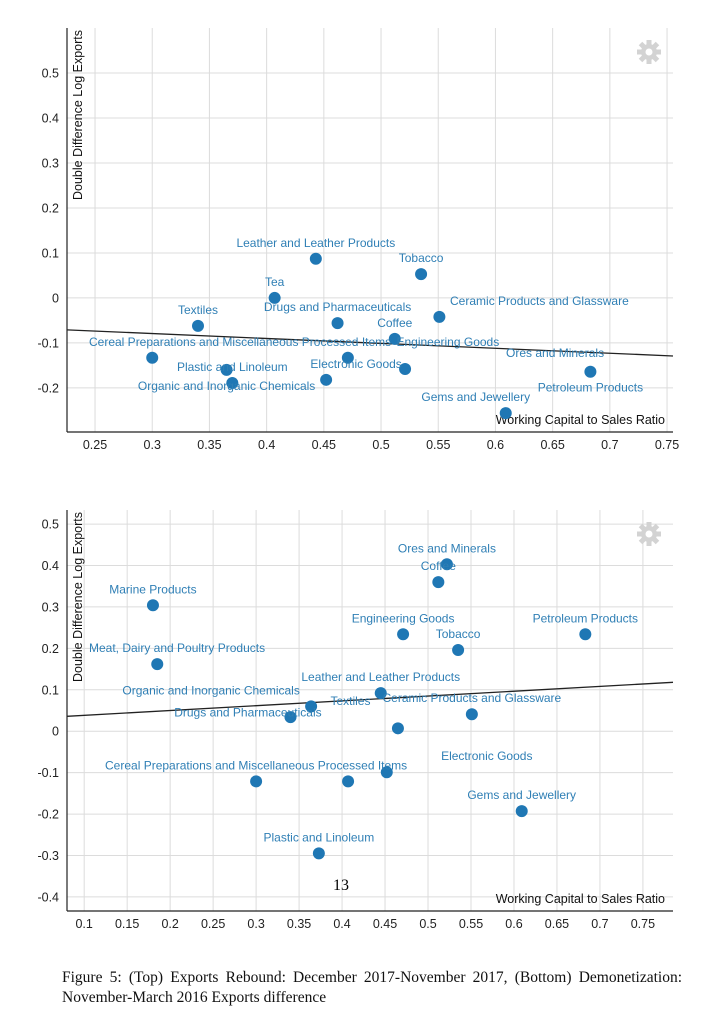 This screenshot has height=1014, width=706. What do you see at coordinates (83, 924) in the screenshot?
I see `x-tick-label: 0.1` at bounding box center [83, 924].